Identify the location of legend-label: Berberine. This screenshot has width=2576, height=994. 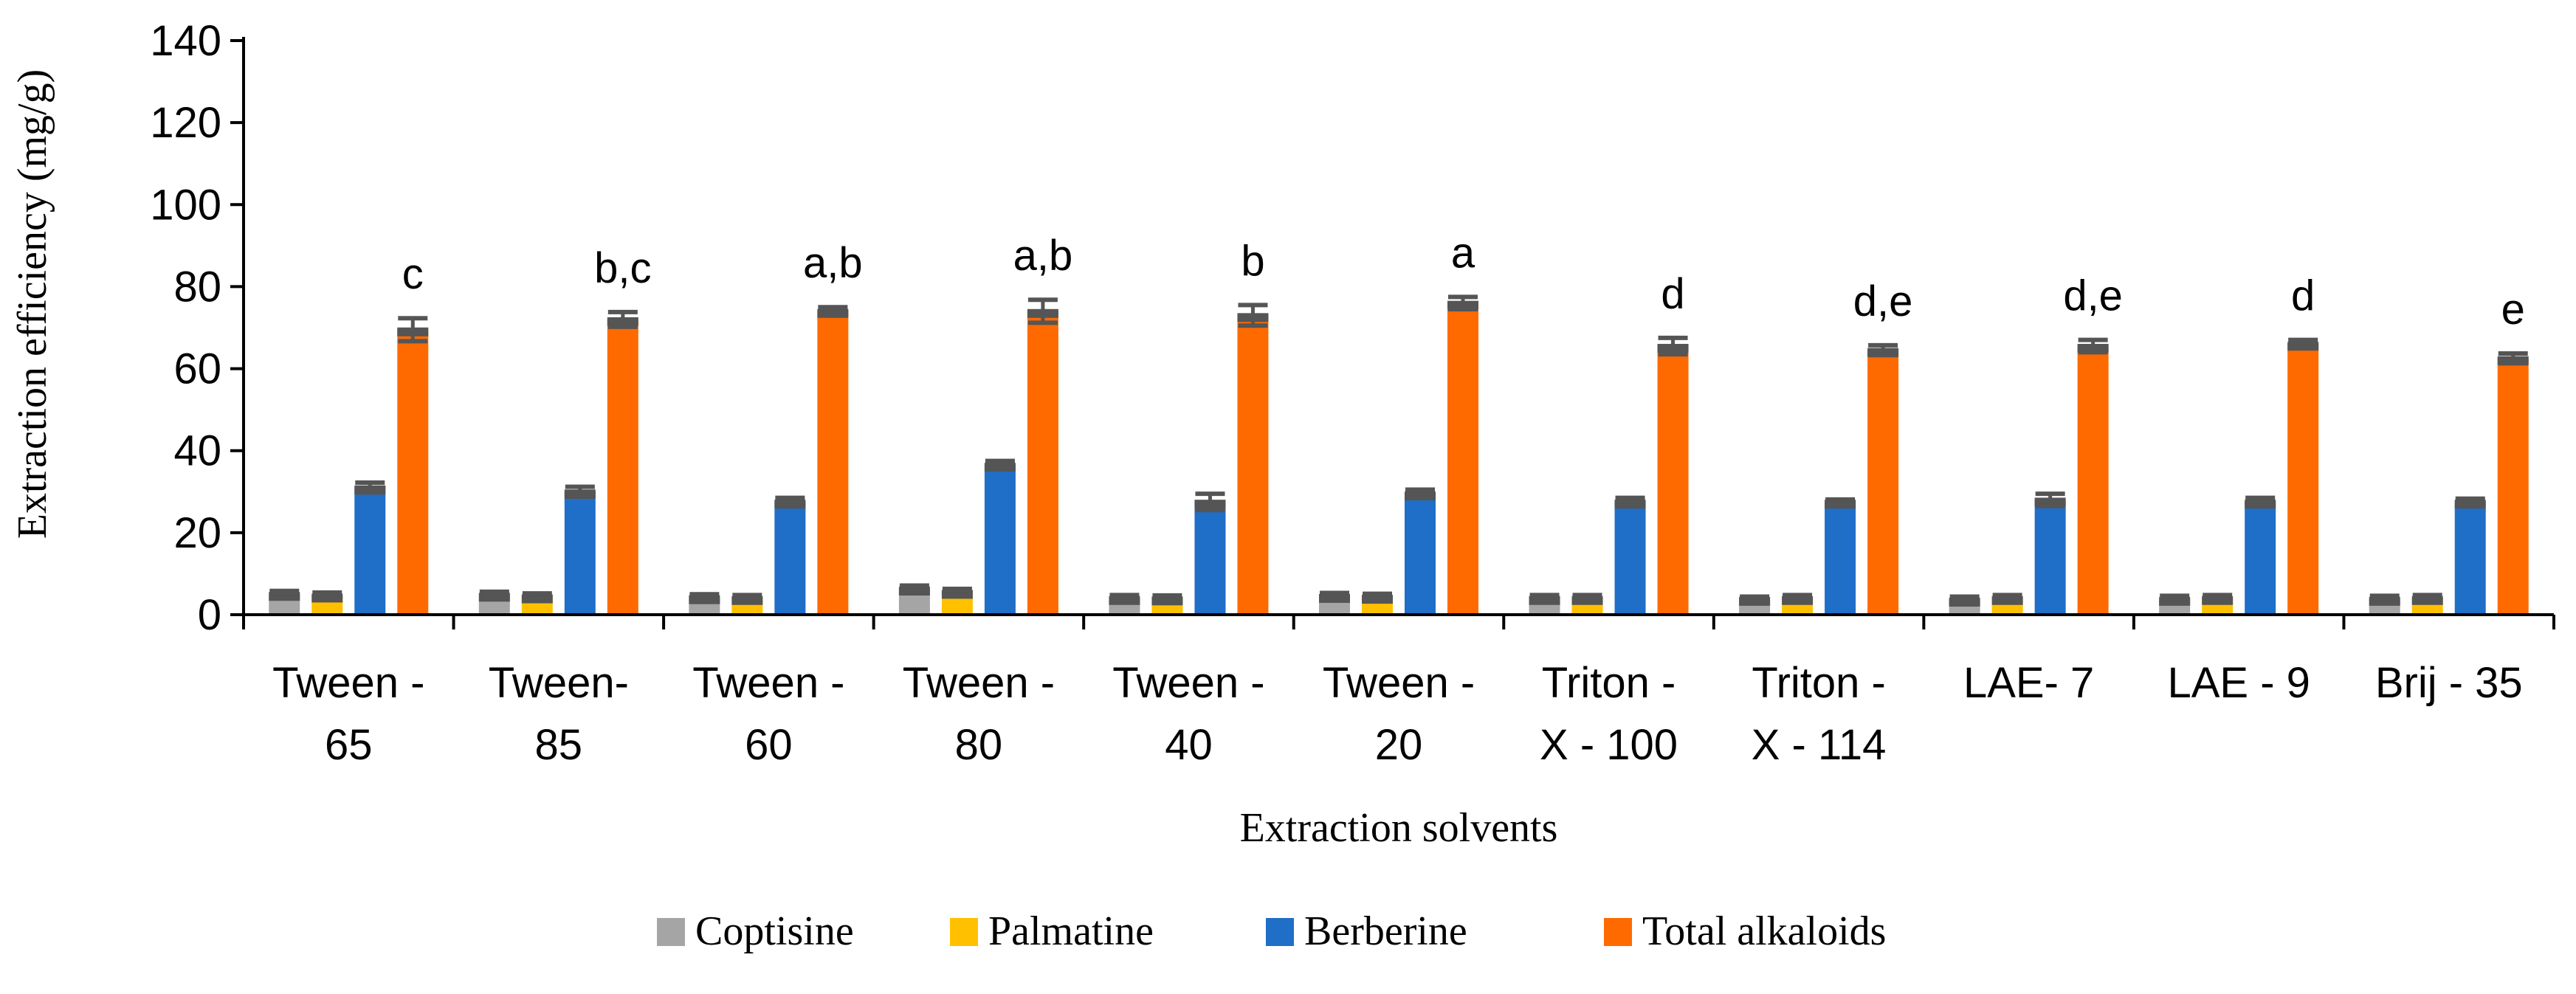
(1386, 931).